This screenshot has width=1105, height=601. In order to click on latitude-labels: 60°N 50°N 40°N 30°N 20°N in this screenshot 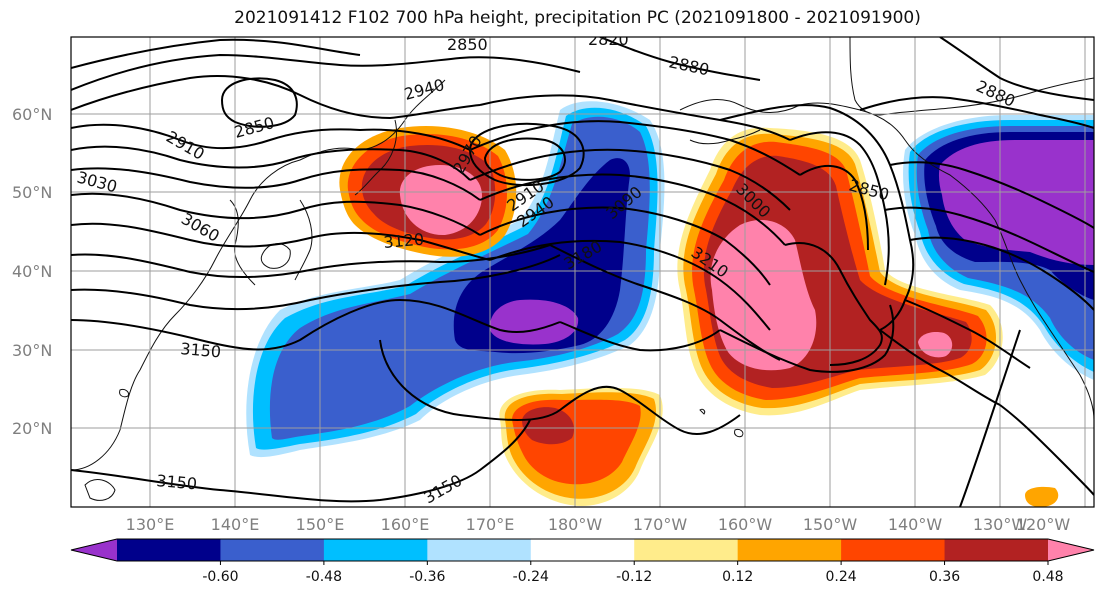, I will do `click(32, 271)`.